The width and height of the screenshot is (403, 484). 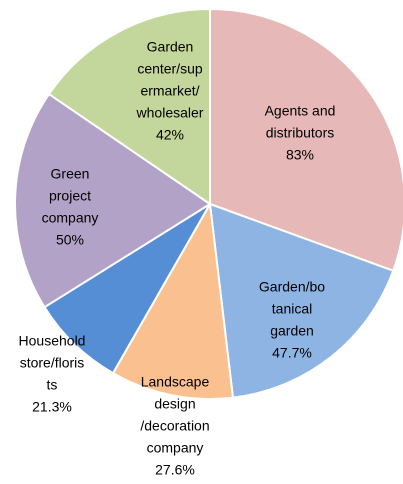 What do you see at coordinates (70, 196) in the screenshot?
I see `slice-label: project` at bounding box center [70, 196].